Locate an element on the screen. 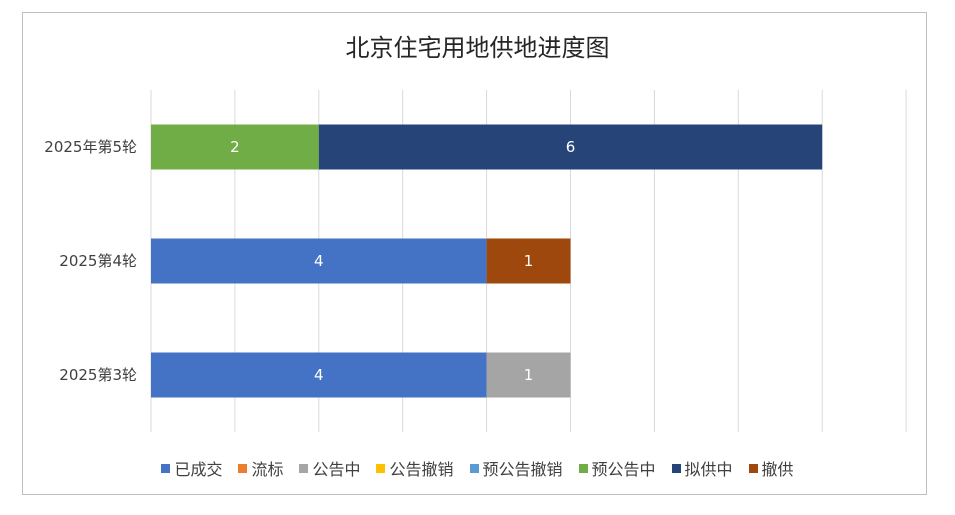 This screenshot has width=955, height=515. legend-label: 公告撤销 is located at coordinates (421, 469).